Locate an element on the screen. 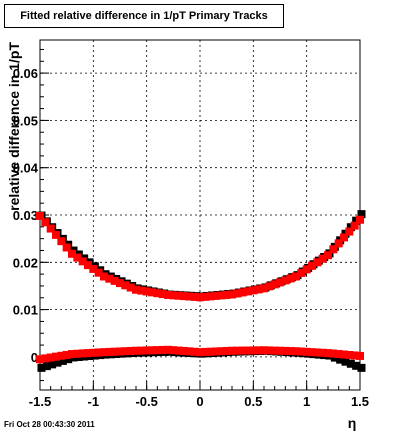 The image size is (400, 433). x-tick-label: 0.5 is located at coordinates (253, 401).